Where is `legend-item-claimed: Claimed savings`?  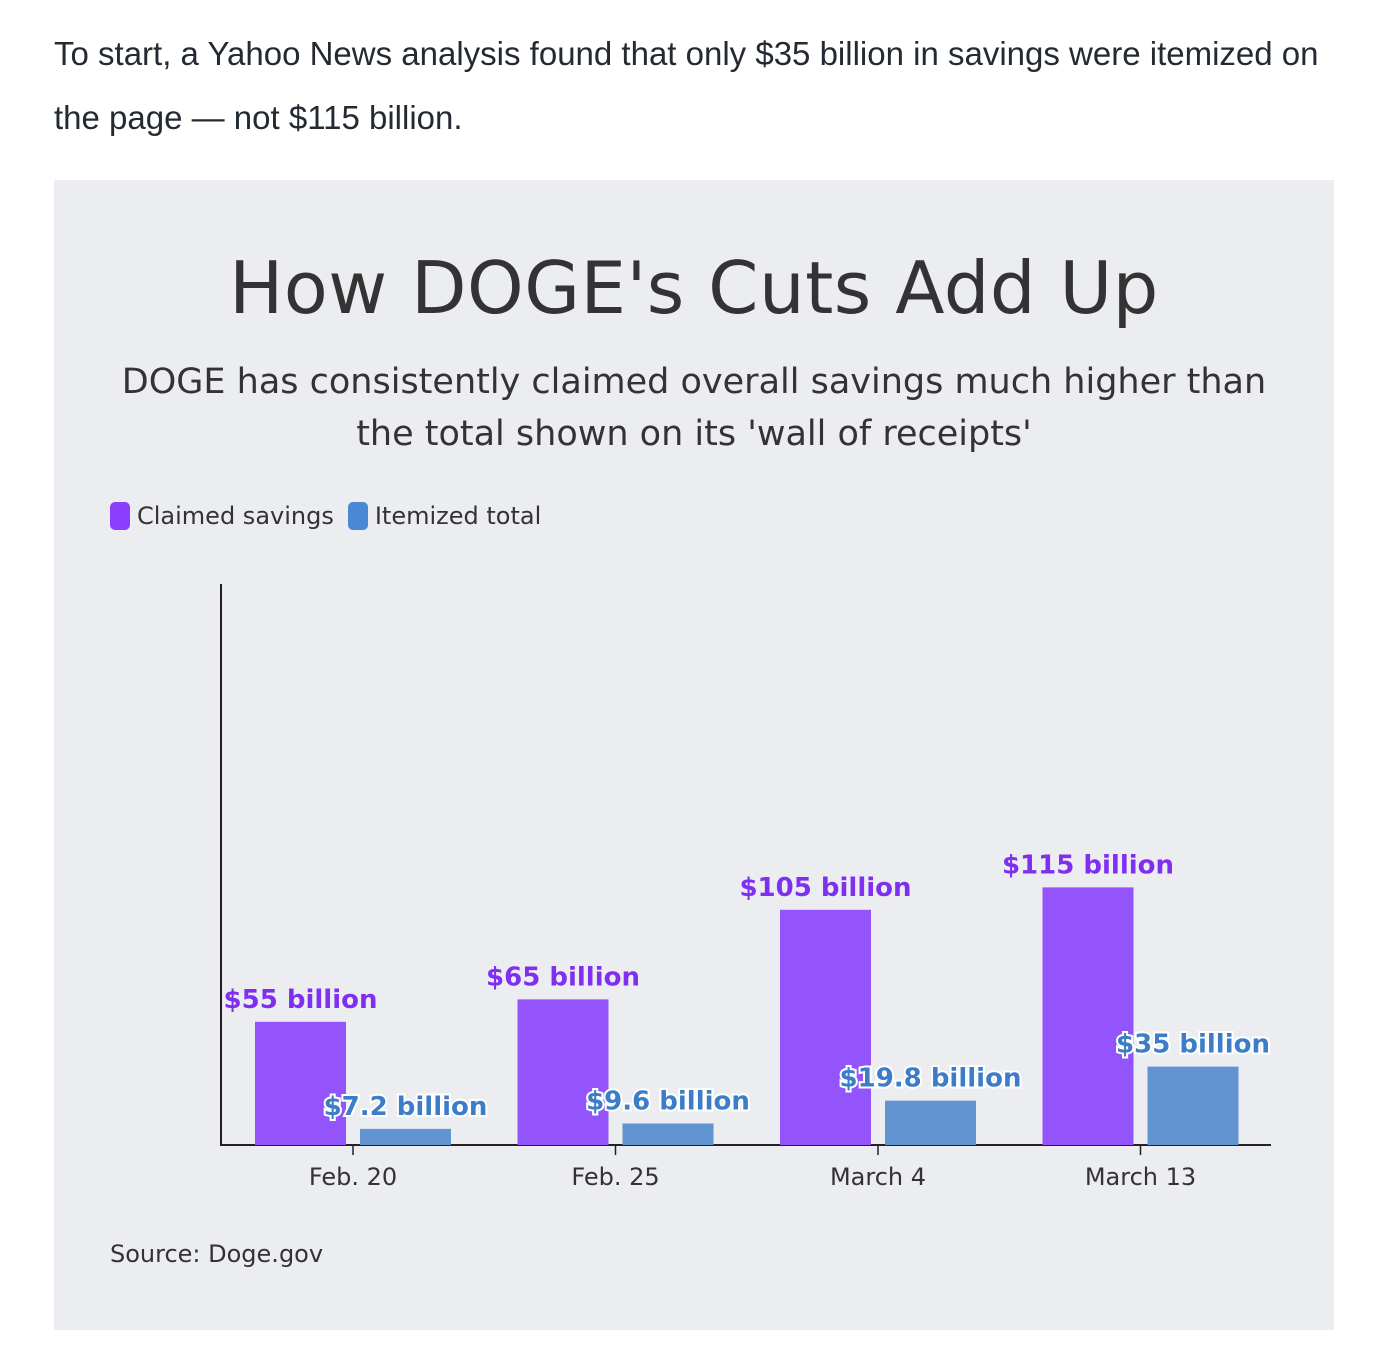
legend-item-claimed: Claimed savings is located at coordinates (222, 516).